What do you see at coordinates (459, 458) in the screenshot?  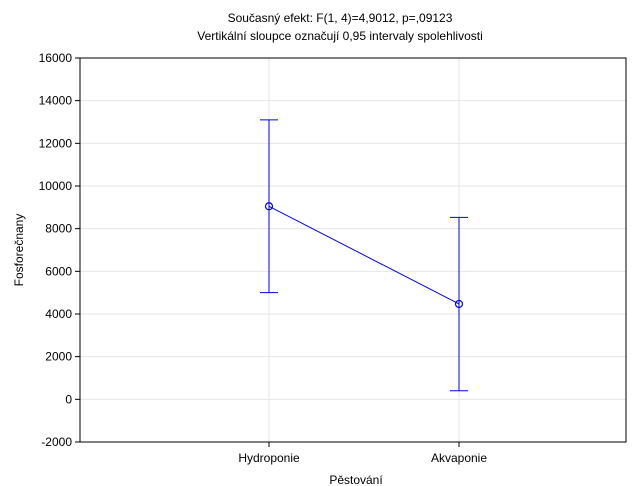 I see `x-tick-label: Akvaponie` at bounding box center [459, 458].